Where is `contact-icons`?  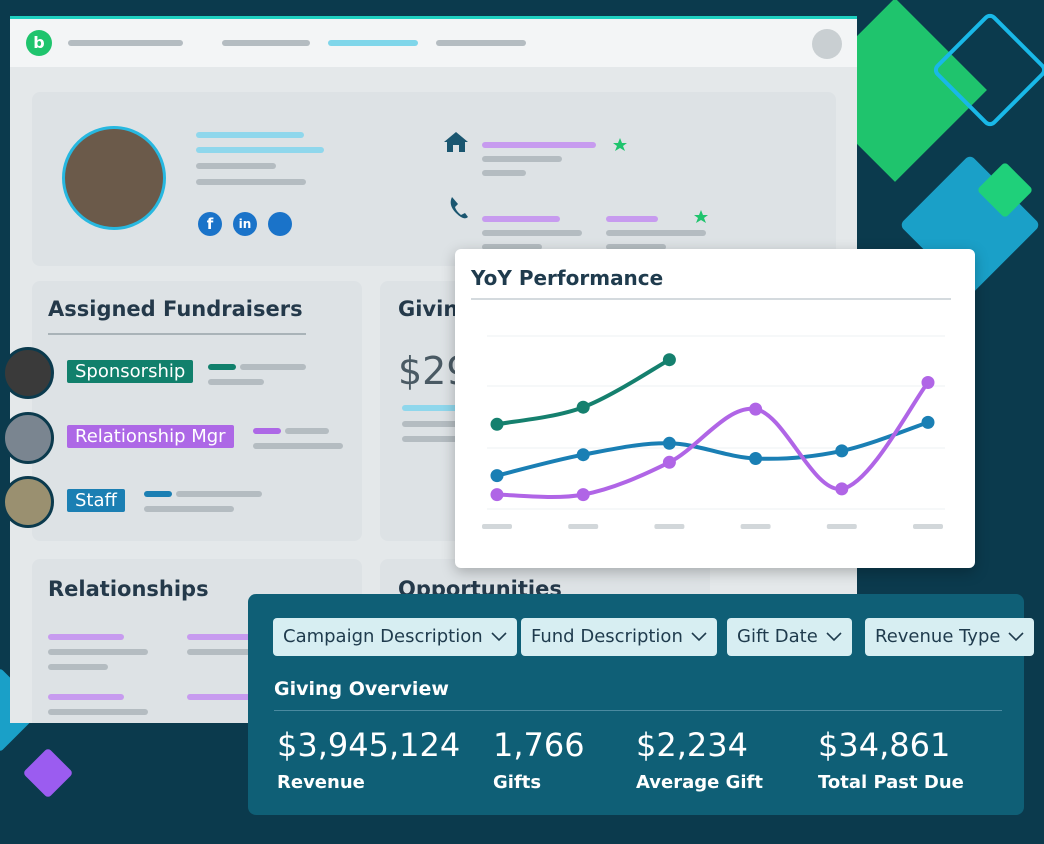 contact-icons is located at coordinates (576, 177).